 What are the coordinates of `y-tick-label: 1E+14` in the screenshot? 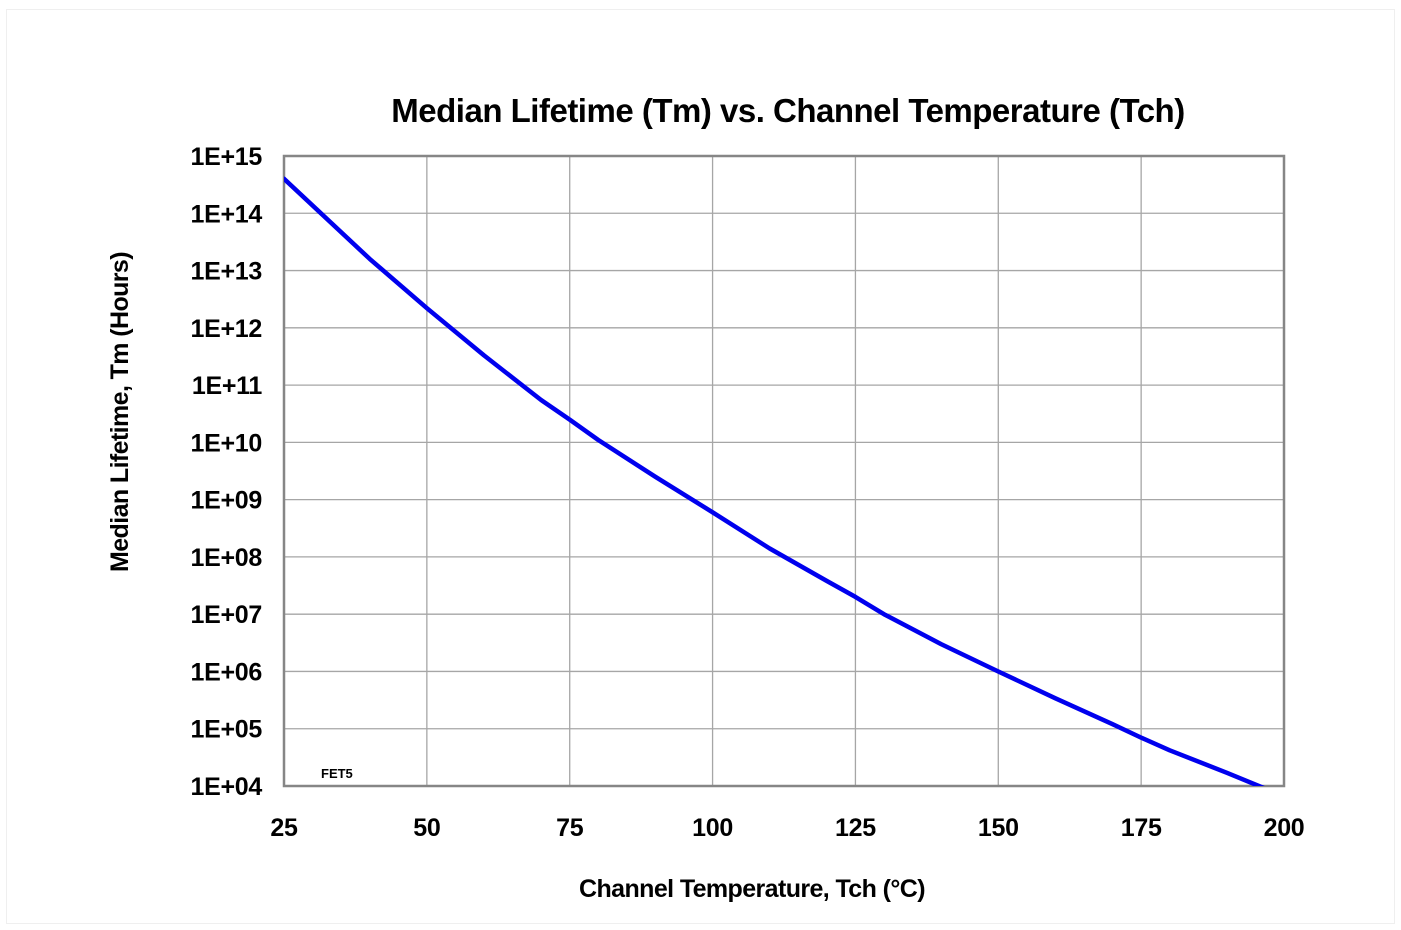 It's located at (227, 214).